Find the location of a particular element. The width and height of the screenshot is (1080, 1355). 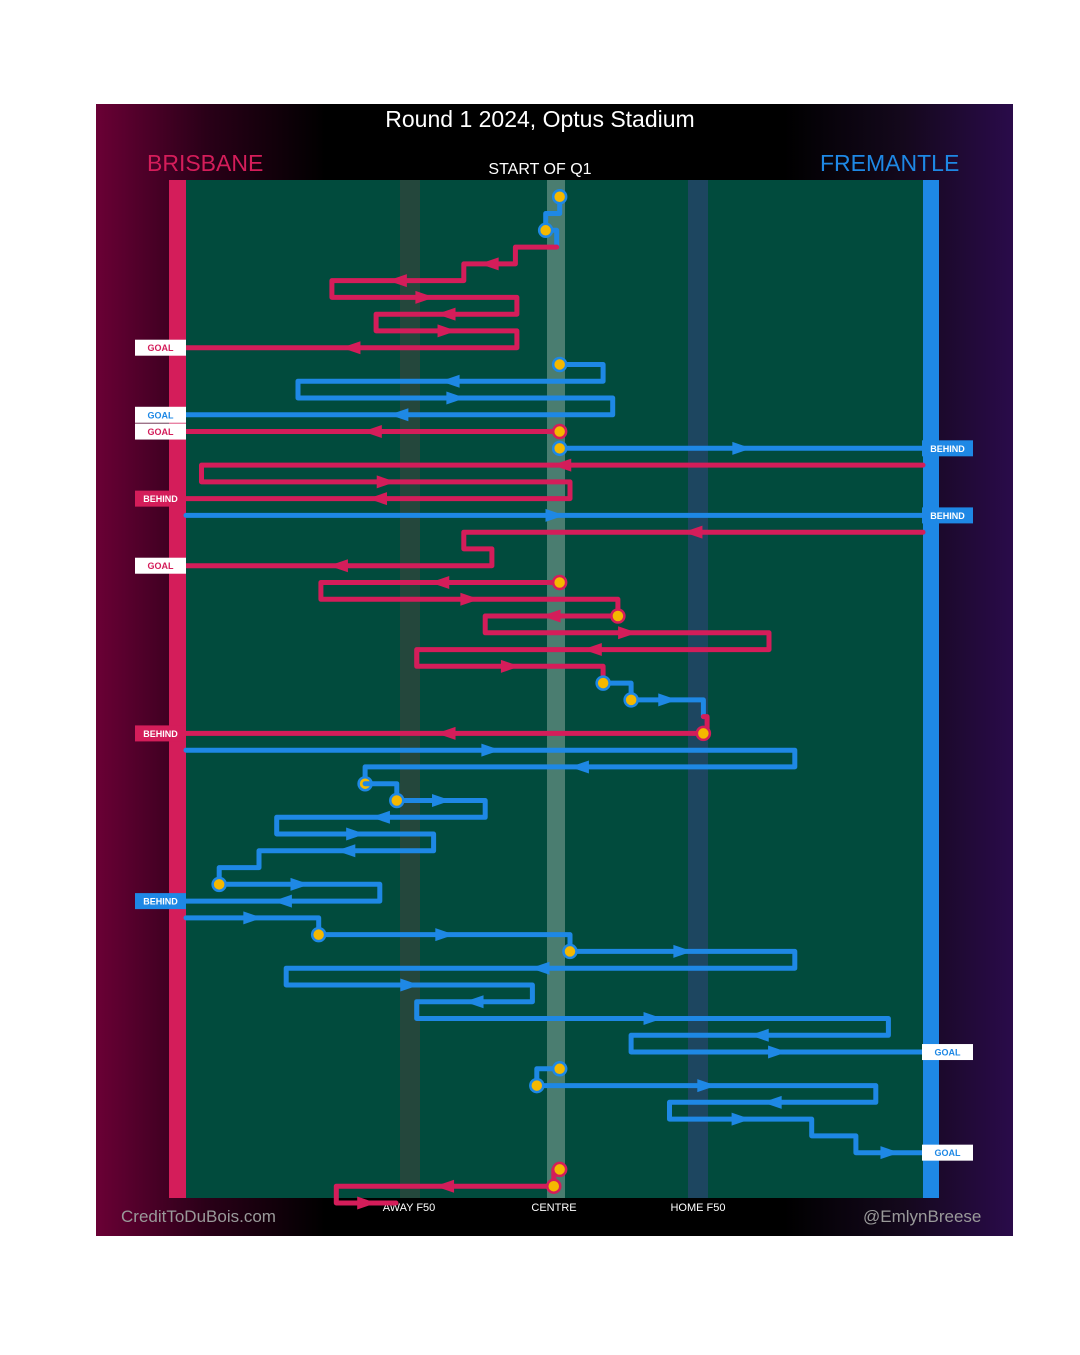

home-f50-band is located at coordinates (698, 689).